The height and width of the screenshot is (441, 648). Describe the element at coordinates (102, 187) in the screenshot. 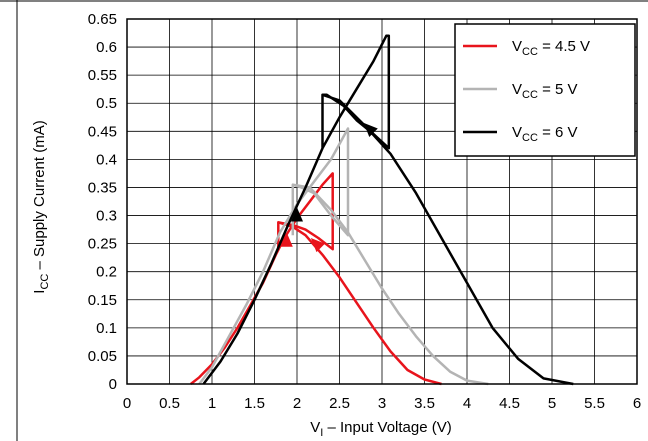

I see `y-tick-label: 0.35` at that location.